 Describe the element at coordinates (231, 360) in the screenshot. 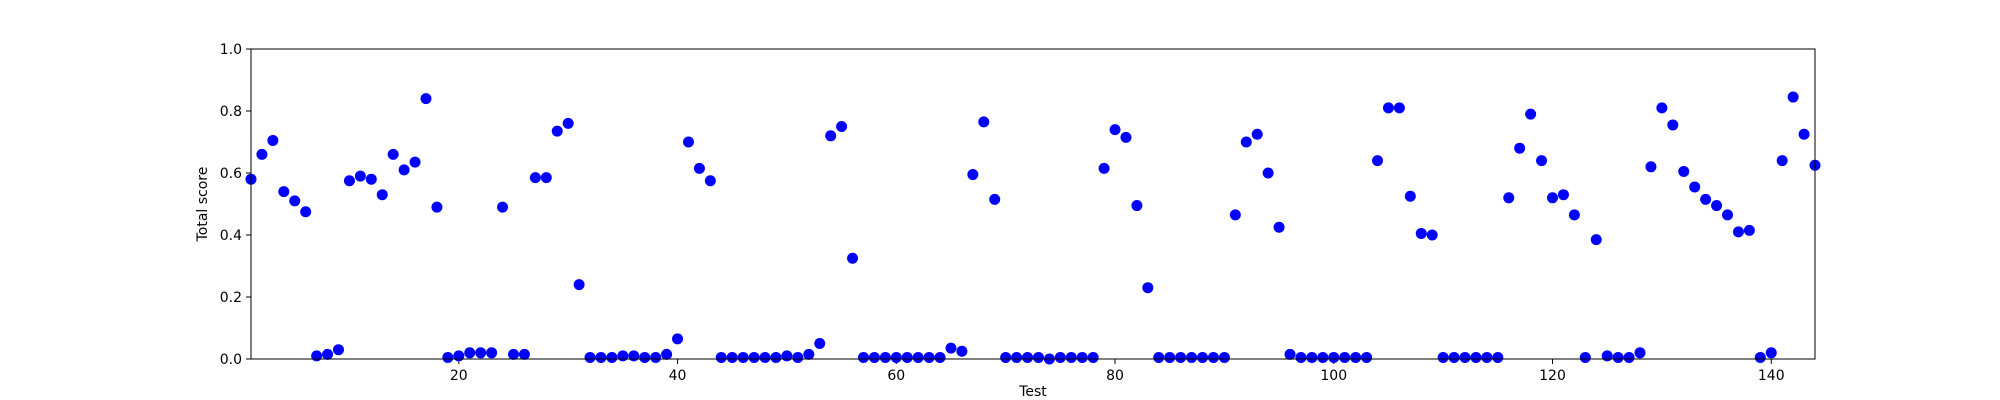

I see `y-tick-label: 0.0` at that location.